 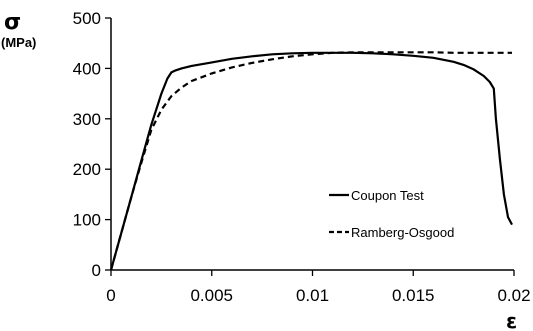 I want to click on y-tick-label: 400, so click(x=87, y=68).